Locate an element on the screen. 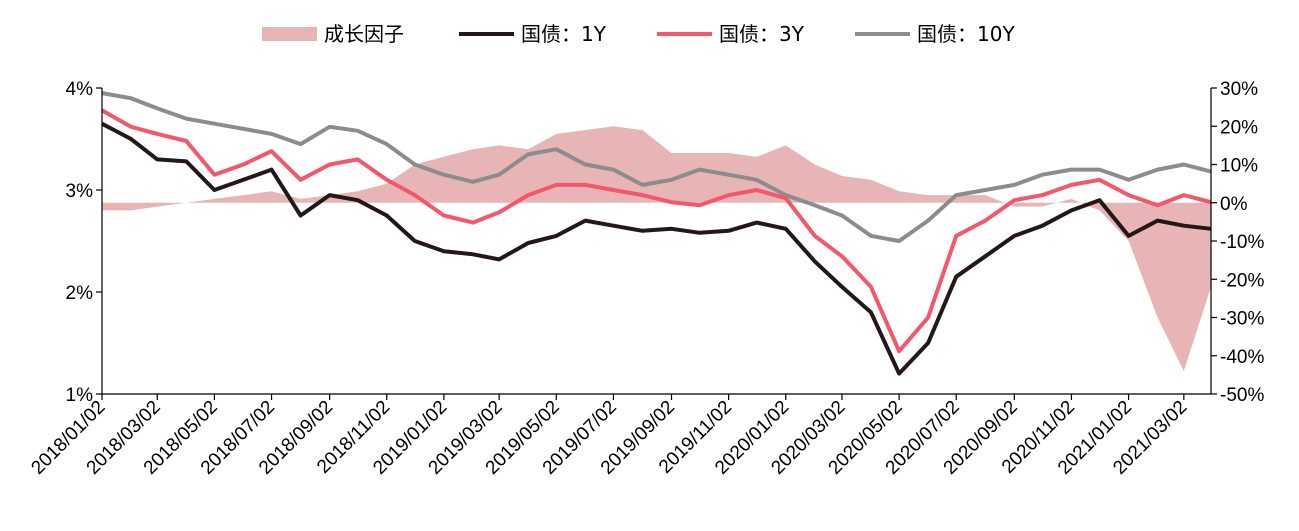 Image resolution: width=1299 pixels, height=531 pixels. legend-label-growth-factor: 成长因子 is located at coordinates (364, 34).